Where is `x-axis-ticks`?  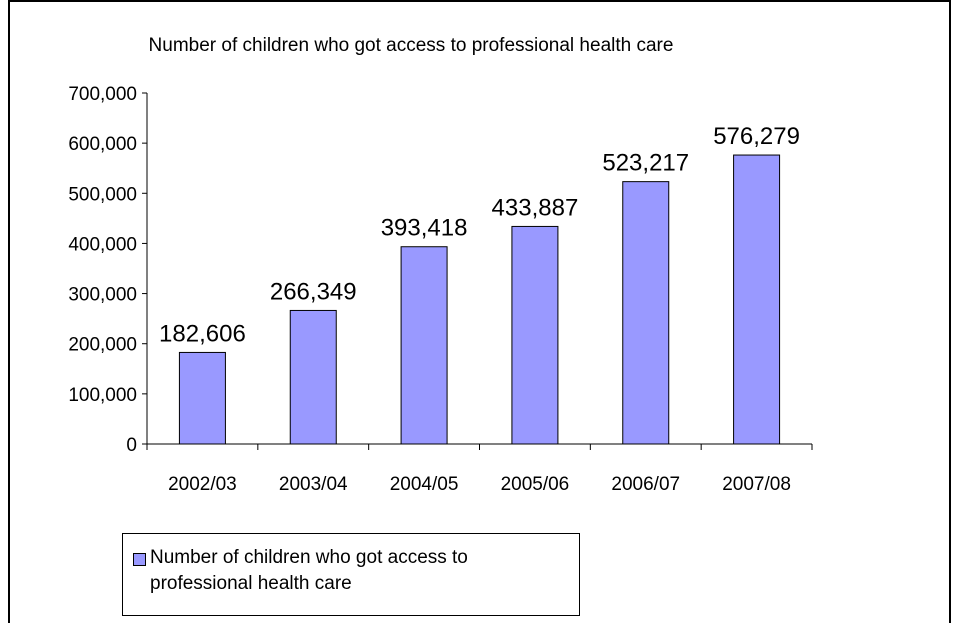
x-axis-ticks is located at coordinates (479, 447).